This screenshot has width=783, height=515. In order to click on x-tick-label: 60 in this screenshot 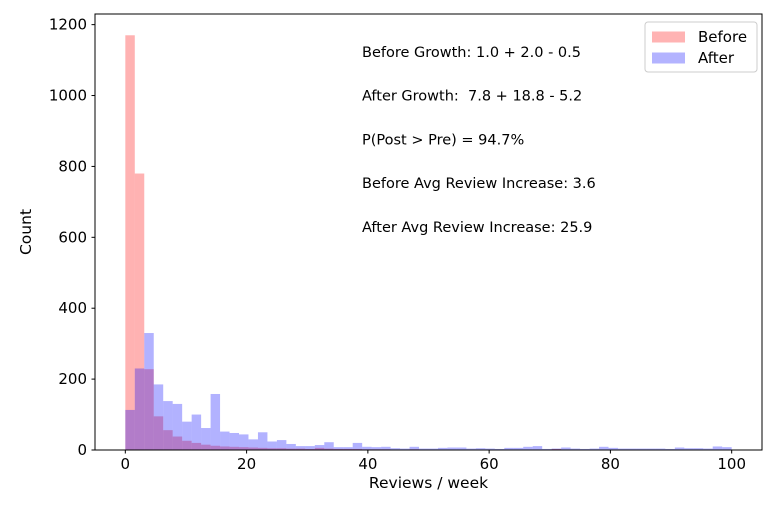, I will do `click(489, 464)`.